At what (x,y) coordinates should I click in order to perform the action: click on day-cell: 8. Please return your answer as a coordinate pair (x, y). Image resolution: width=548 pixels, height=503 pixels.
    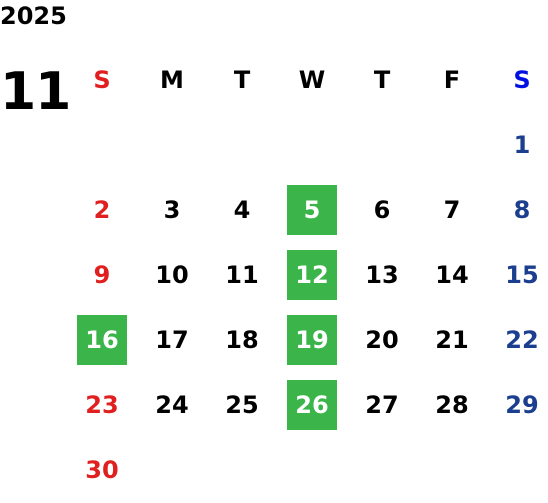
    Looking at the image, I should click on (517, 209).